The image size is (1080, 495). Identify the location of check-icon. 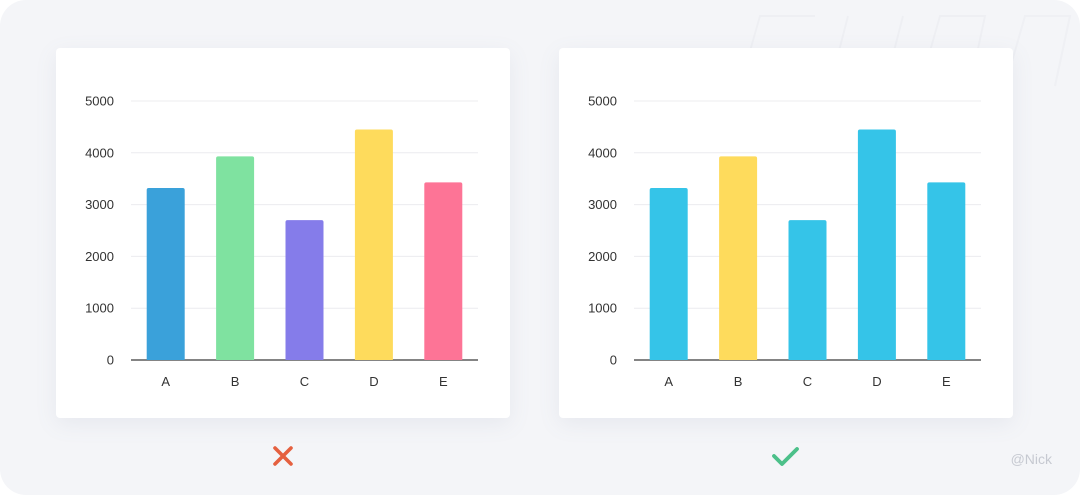
(785, 456).